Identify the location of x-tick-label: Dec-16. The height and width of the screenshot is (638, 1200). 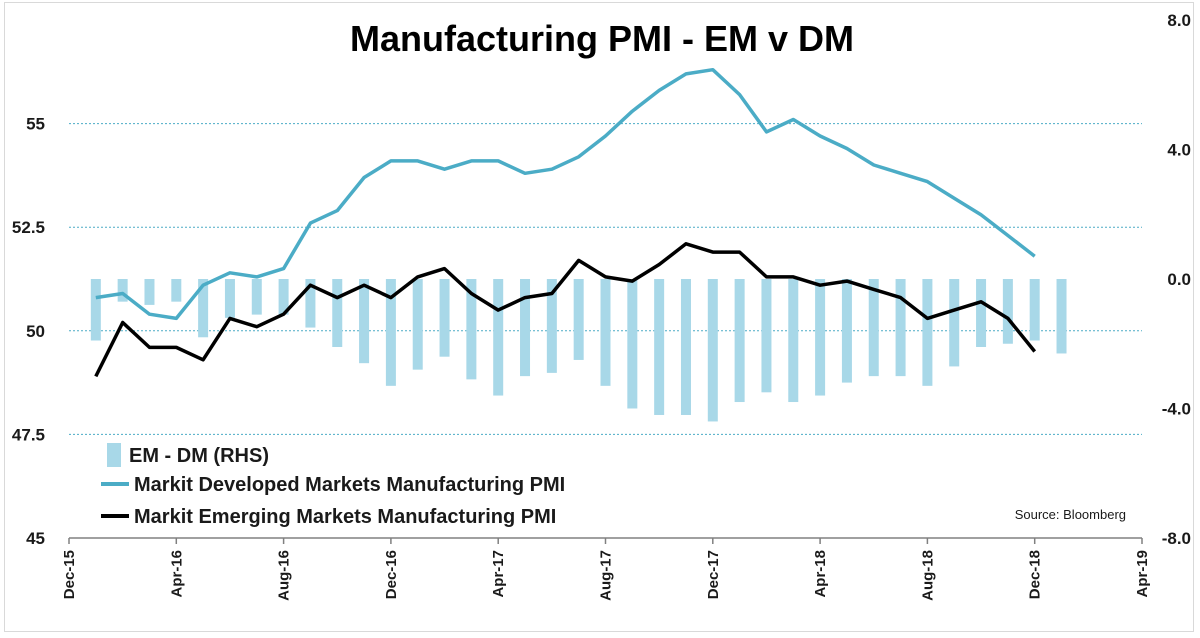
(391, 574).